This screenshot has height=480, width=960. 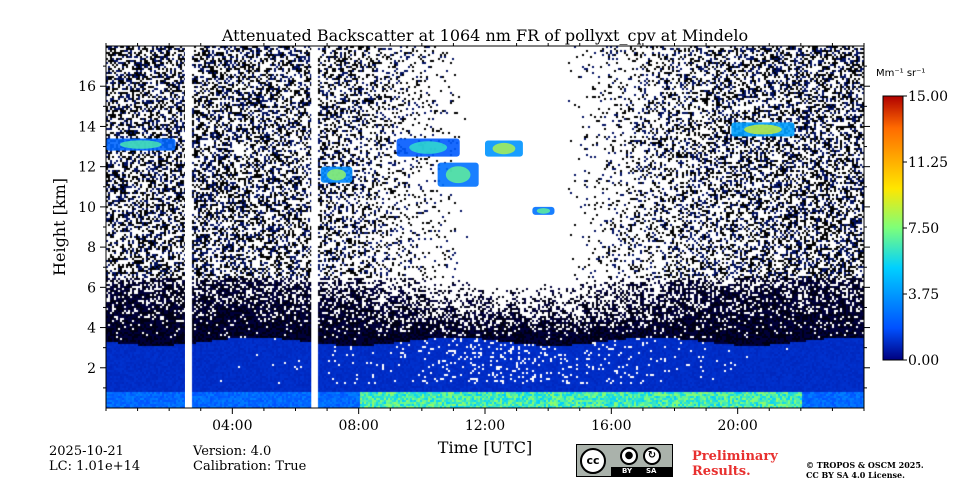 What do you see at coordinates (91, 329) in the screenshot?
I see `y-tick-label: 4` at bounding box center [91, 329].